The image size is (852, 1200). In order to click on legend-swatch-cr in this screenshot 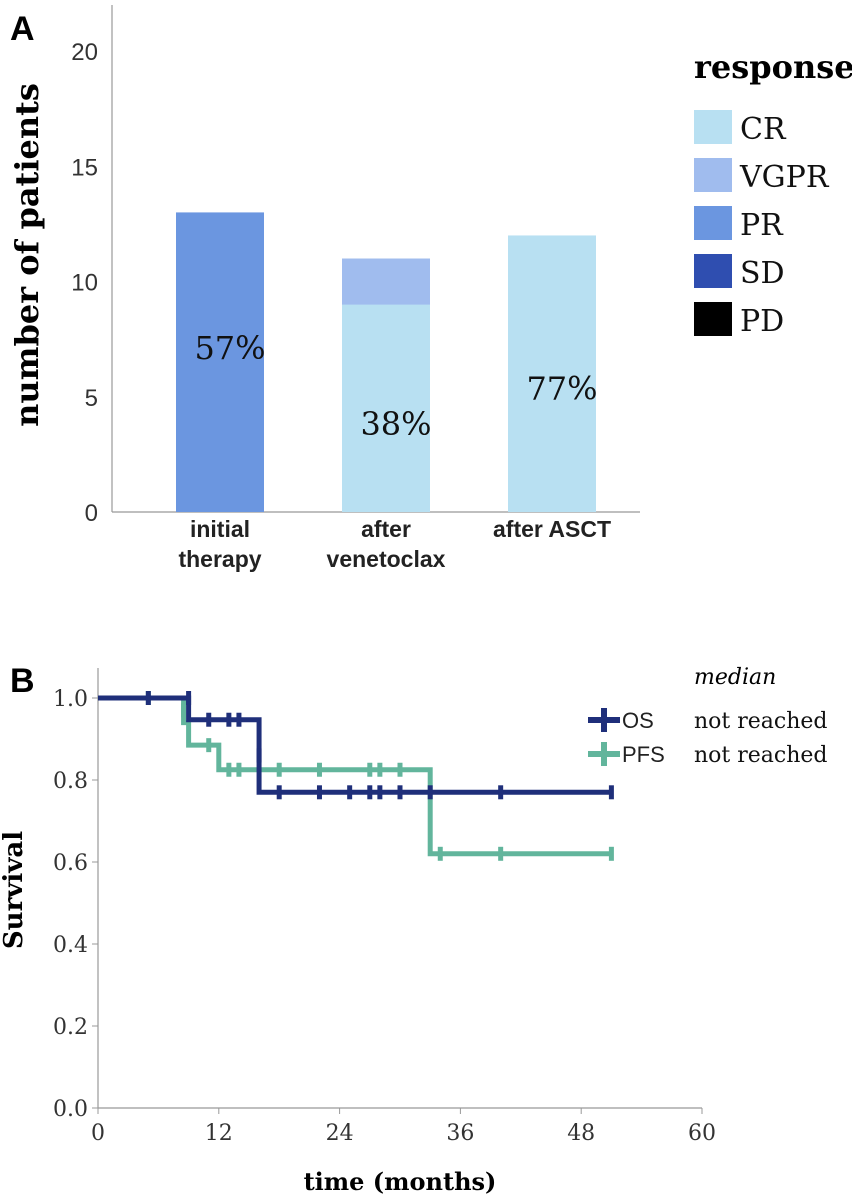, I will do `click(713, 127)`.